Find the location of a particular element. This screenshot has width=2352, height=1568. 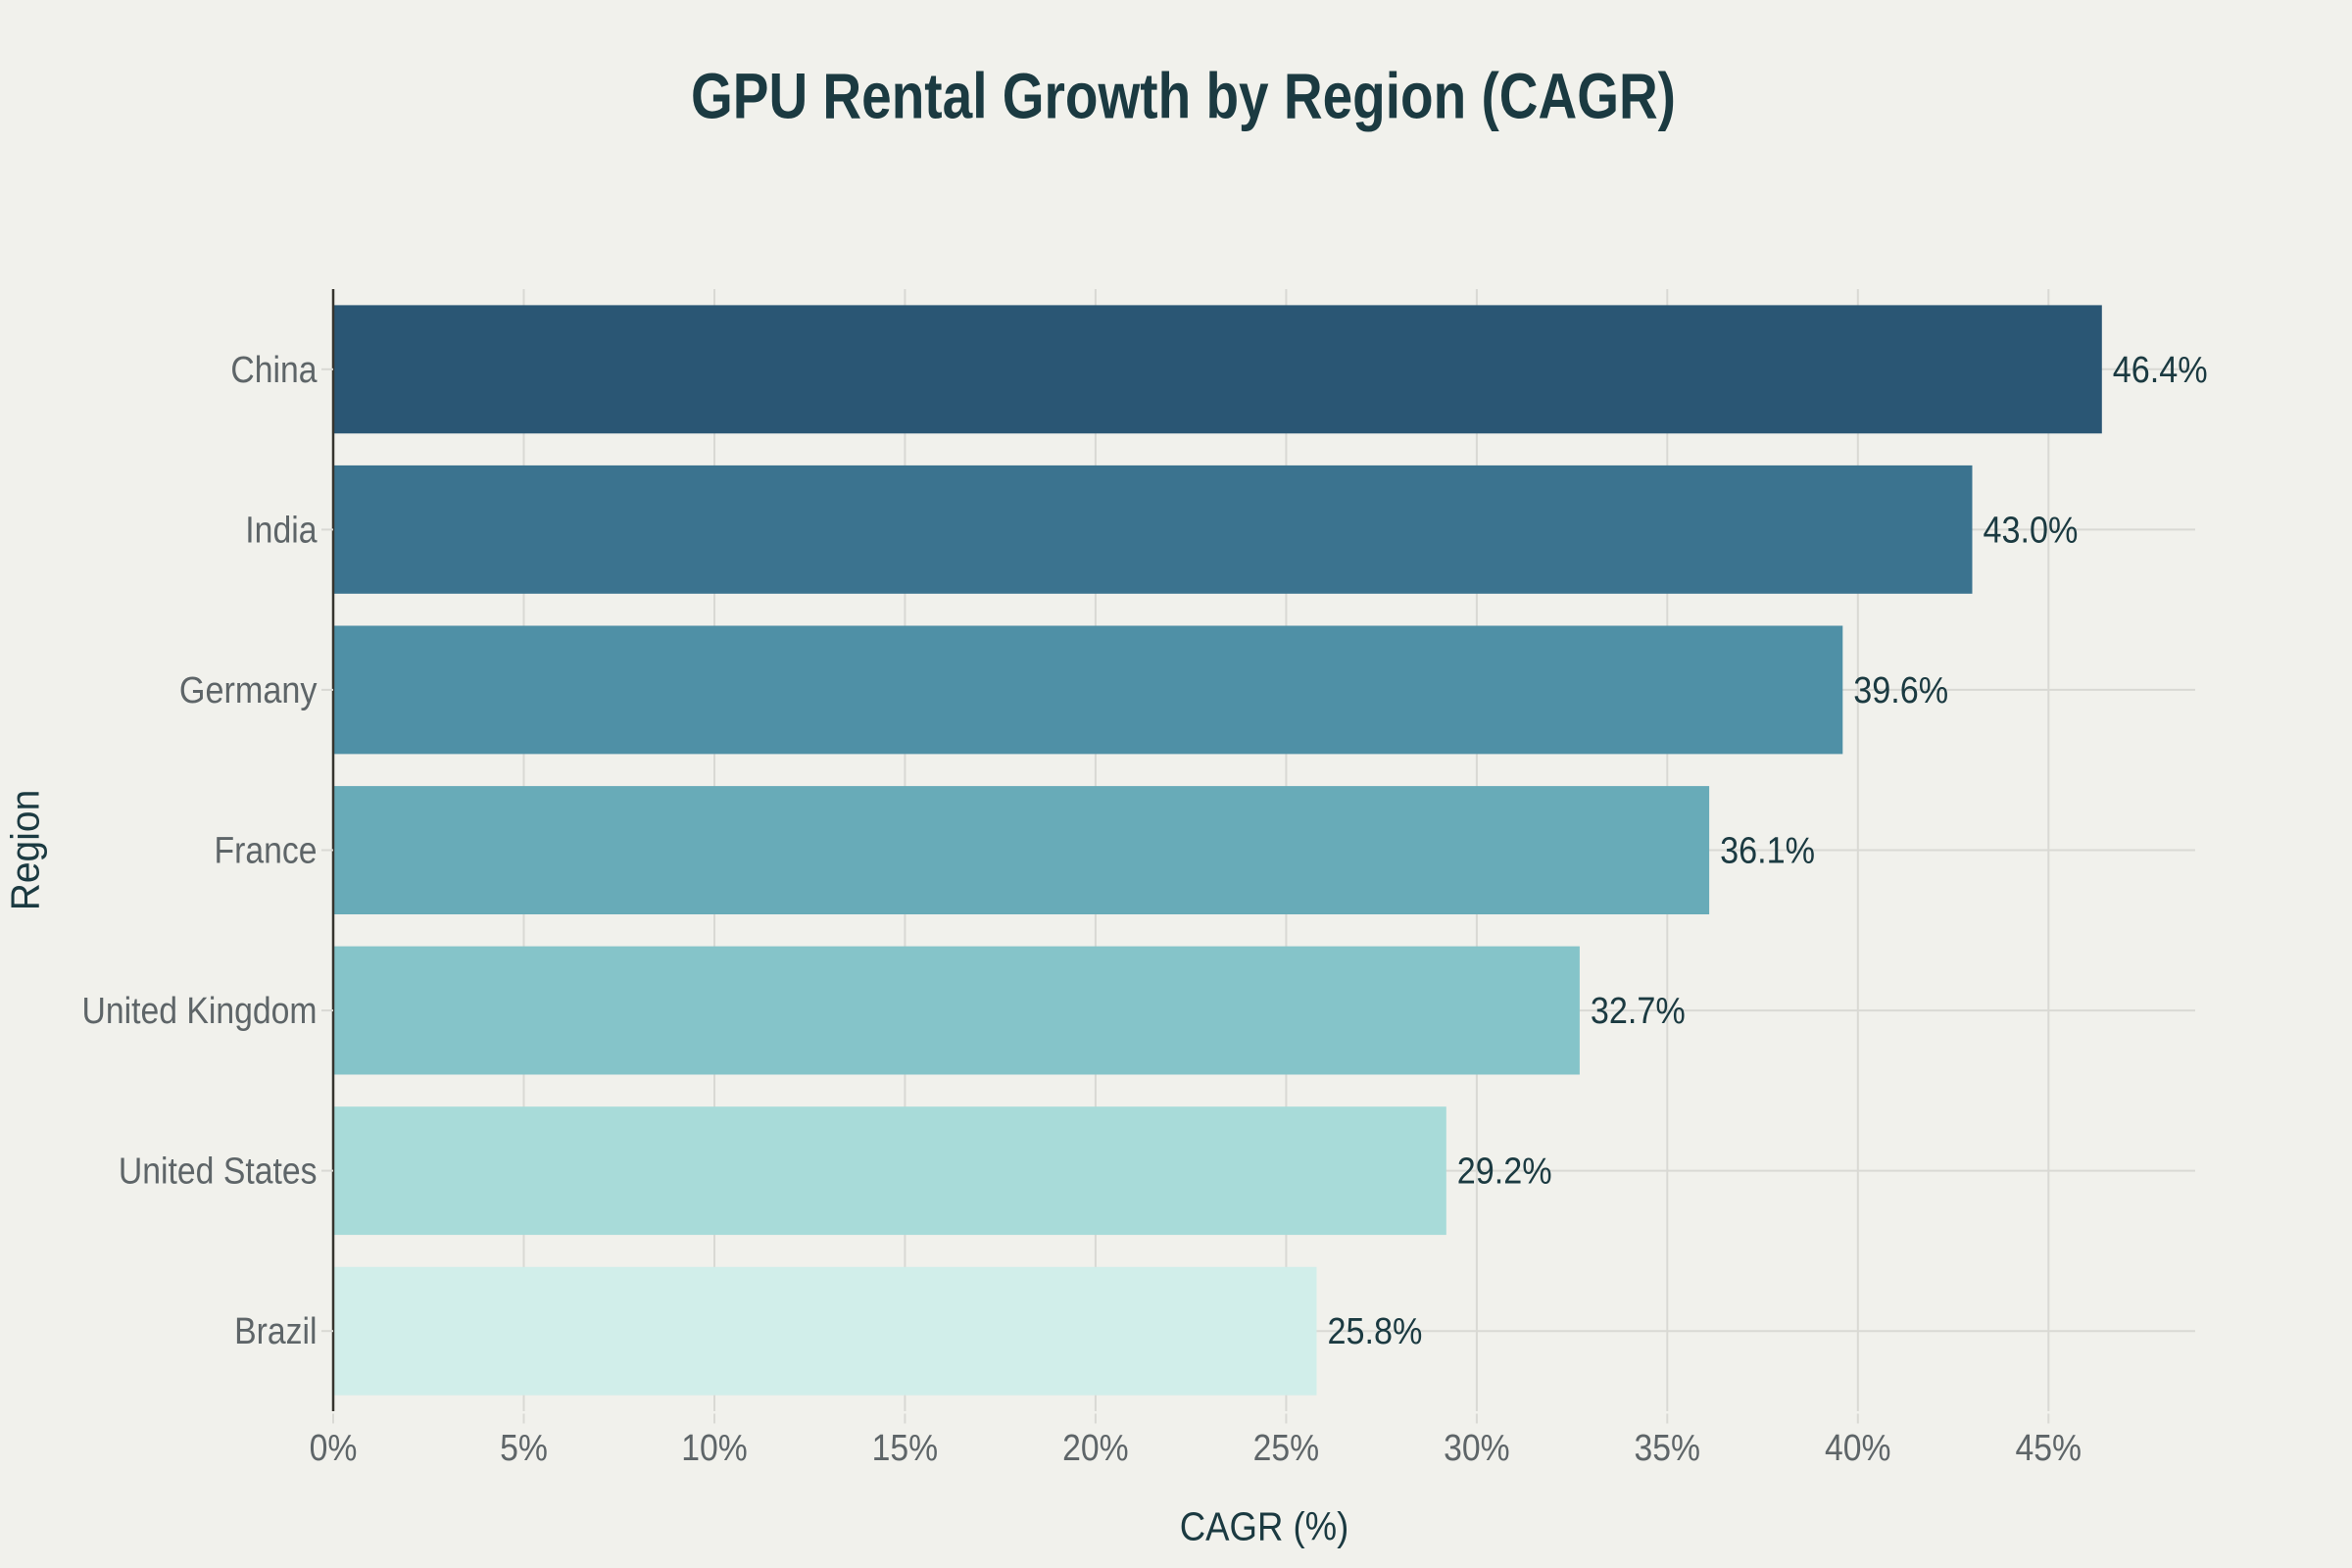

svg-text: United States is located at coordinates (218, 1172).